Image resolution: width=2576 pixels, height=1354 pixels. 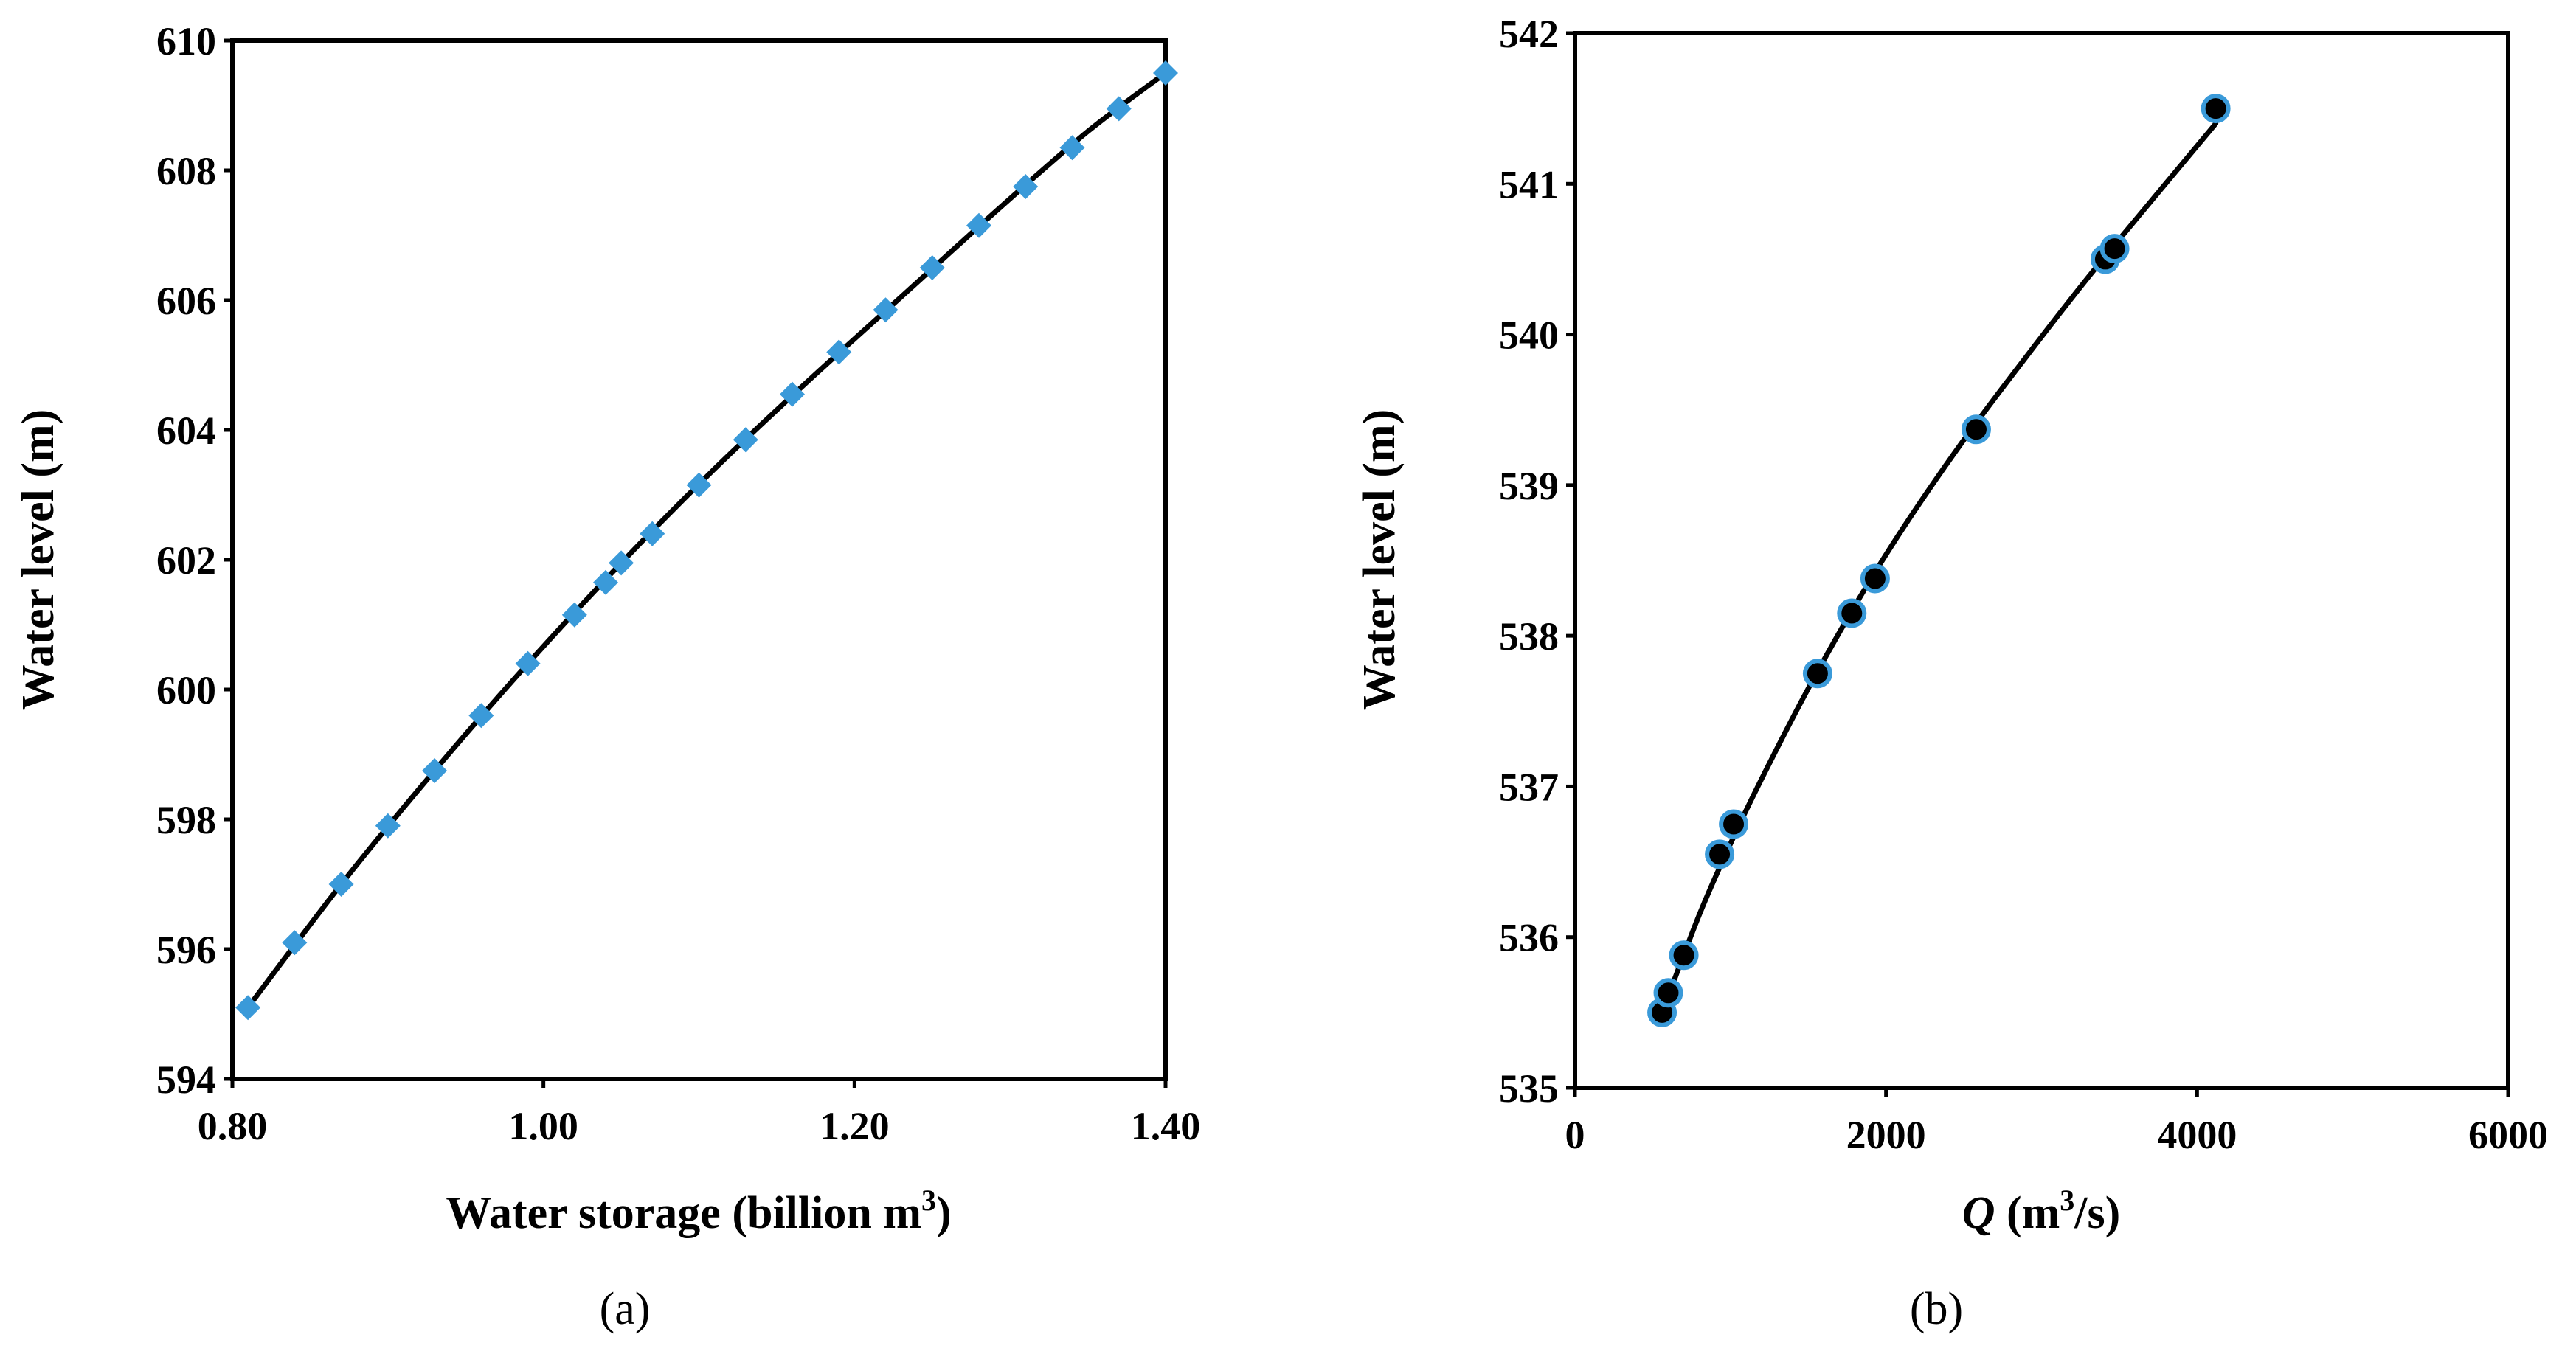 I want to click on fit-line-group, so click(x=1939, y=568).